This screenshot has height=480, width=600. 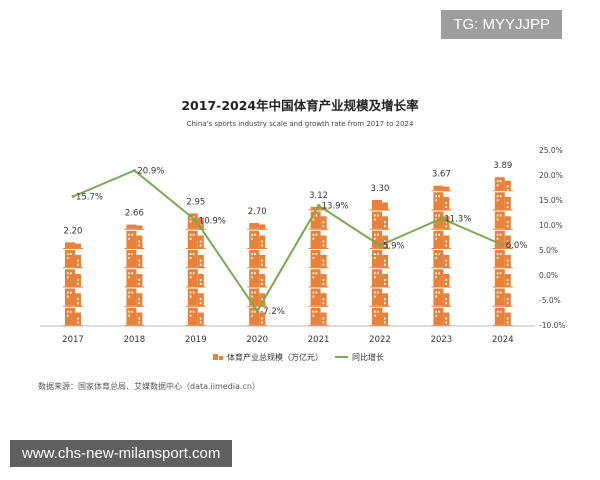 I want to click on bar-2023: 3.67, so click(x=441, y=248).